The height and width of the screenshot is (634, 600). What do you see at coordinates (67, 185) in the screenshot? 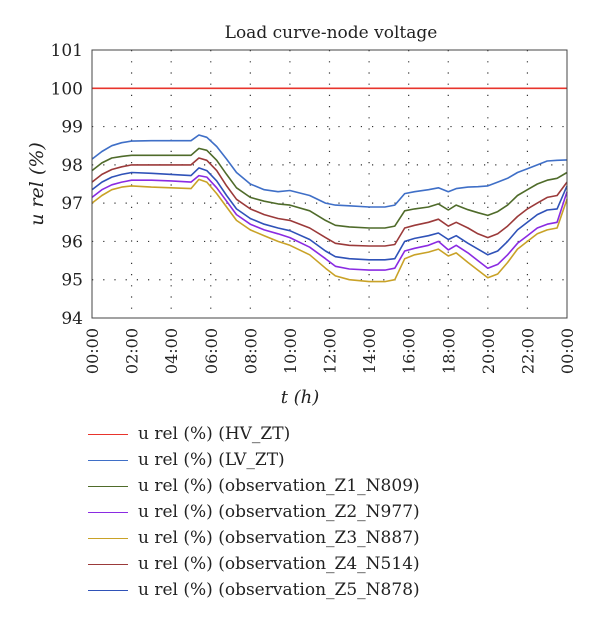
I see `y-axis-ticks: 94 95 96 97 98 99 100 101` at bounding box center [67, 185].